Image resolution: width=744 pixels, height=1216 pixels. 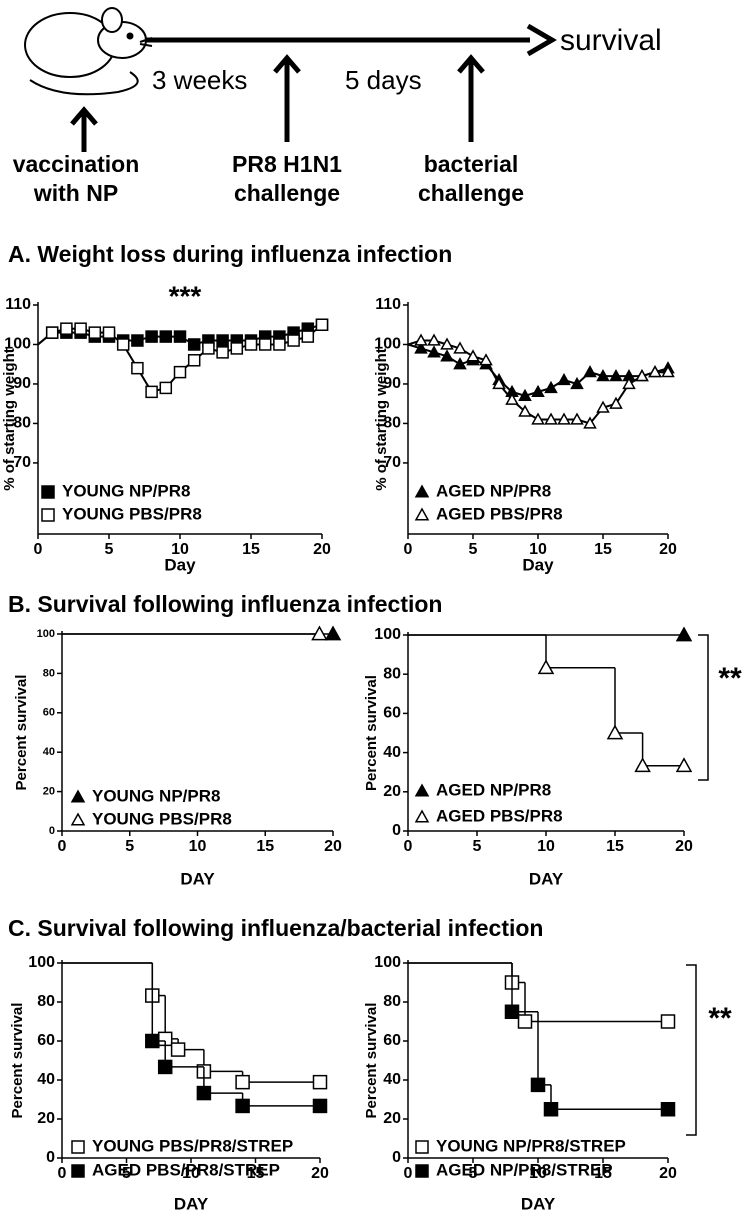 I want to click on mouse-icon, so click(x=88, y=51).